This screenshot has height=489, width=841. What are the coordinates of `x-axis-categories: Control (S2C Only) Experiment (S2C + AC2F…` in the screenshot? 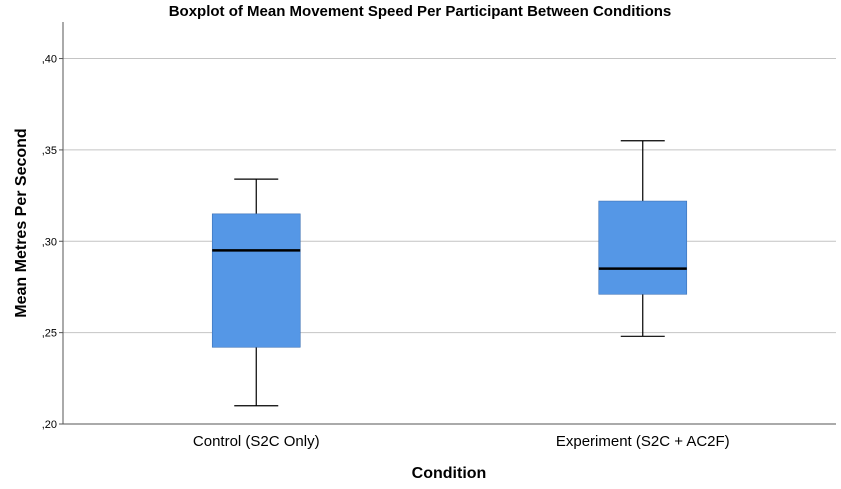 It's located at (461, 441).